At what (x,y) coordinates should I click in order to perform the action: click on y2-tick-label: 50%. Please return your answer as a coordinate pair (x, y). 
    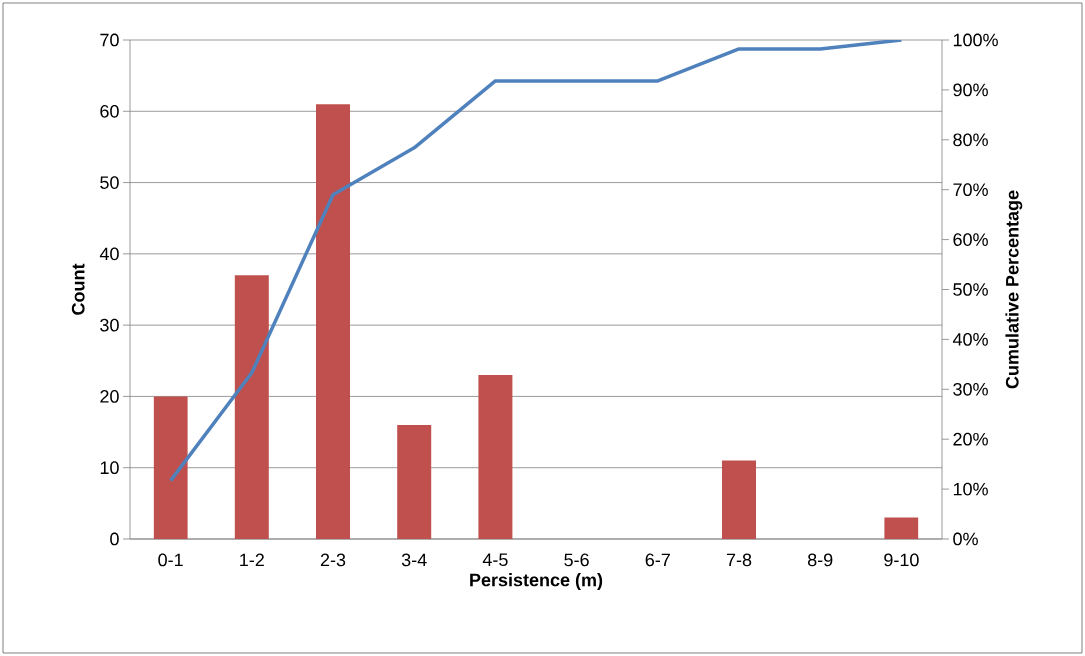
    Looking at the image, I should click on (970, 289).